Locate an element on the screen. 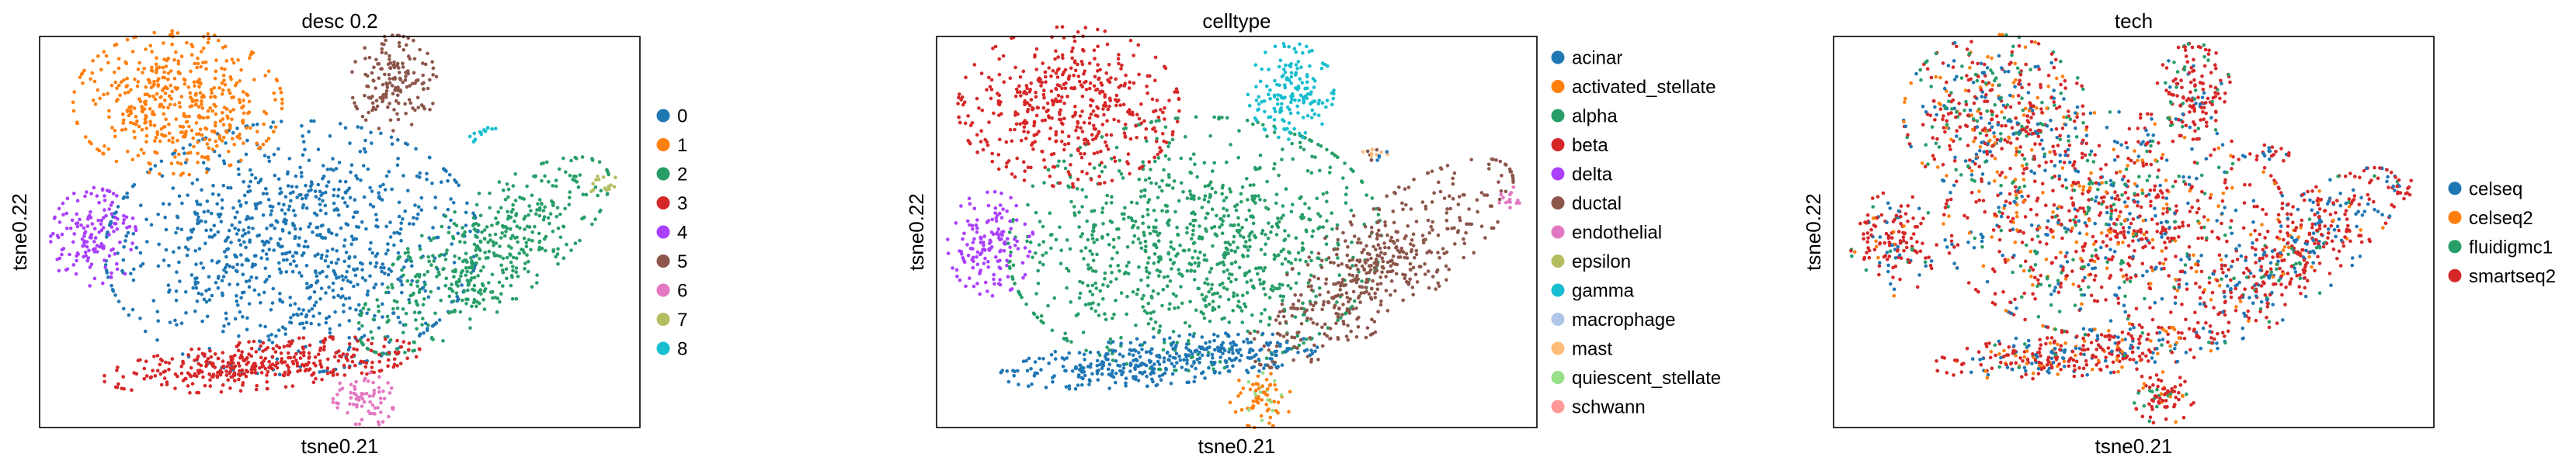 This screenshot has width=2576, height=464. legend-item: 1 is located at coordinates (671, 145).